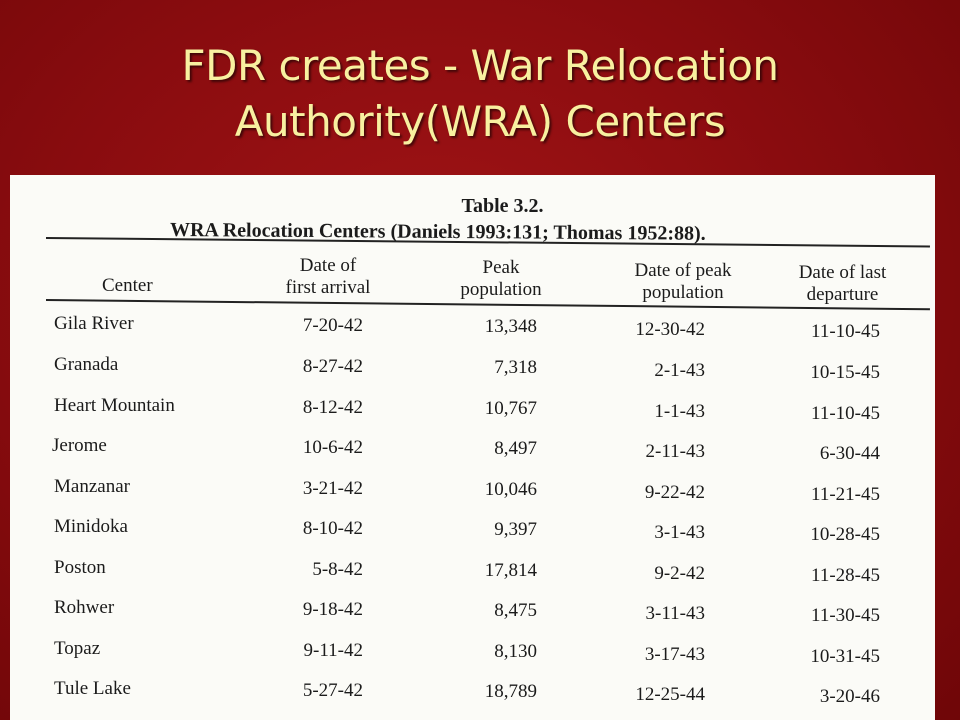 Image resolution: width=960 pixels, height=720 pixels. I want to click on cell-peak-date: 9-22-42, so click(674, 492).